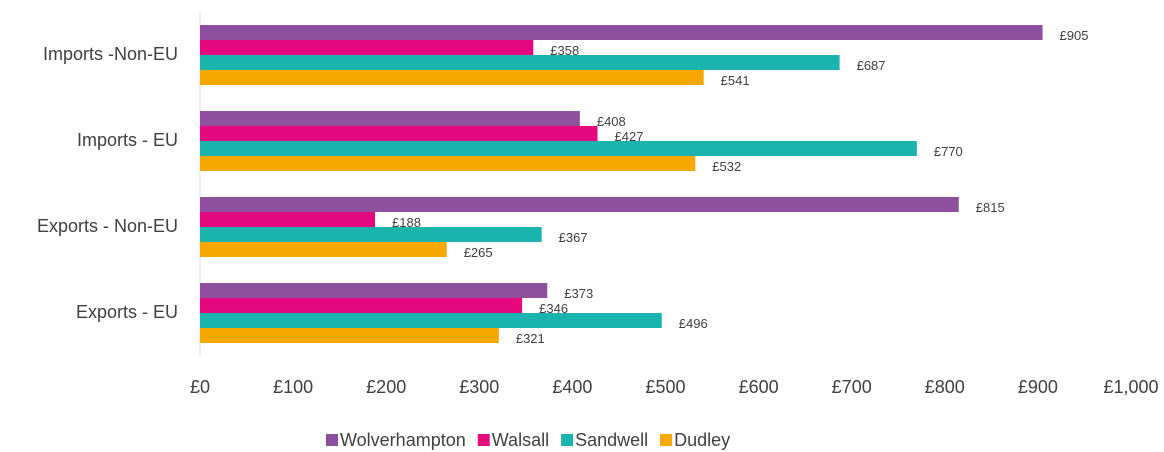 Image resolution: width=1164 pixels, height=452 pixels. Describe the element at coordinates (871, 65) in the screenshot. I see `value-label: £687` at that location.